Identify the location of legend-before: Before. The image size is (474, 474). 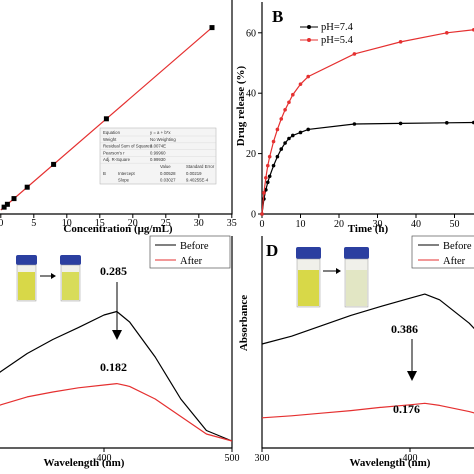
(194, 246).